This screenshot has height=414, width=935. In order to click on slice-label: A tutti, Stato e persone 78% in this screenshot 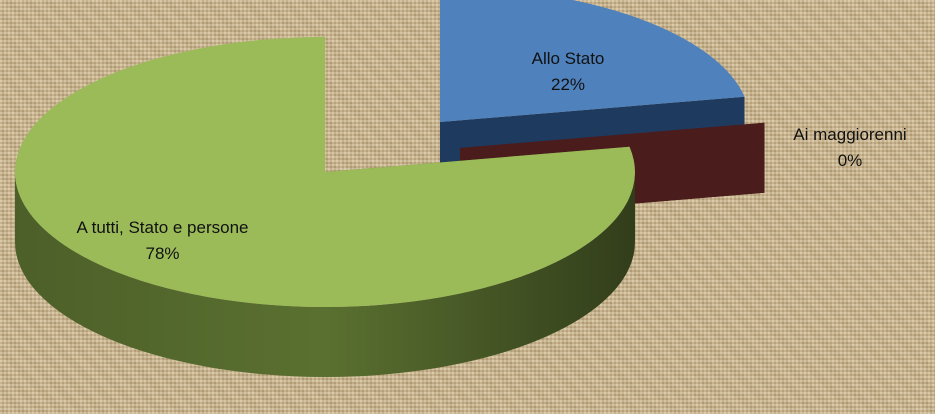, I will do `click(162, 241)`.